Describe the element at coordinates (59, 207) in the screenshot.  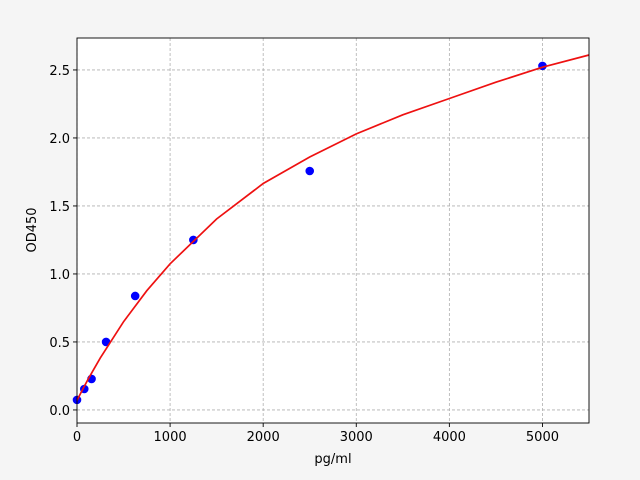
I see `y-tick-label: 1.5` at that location.